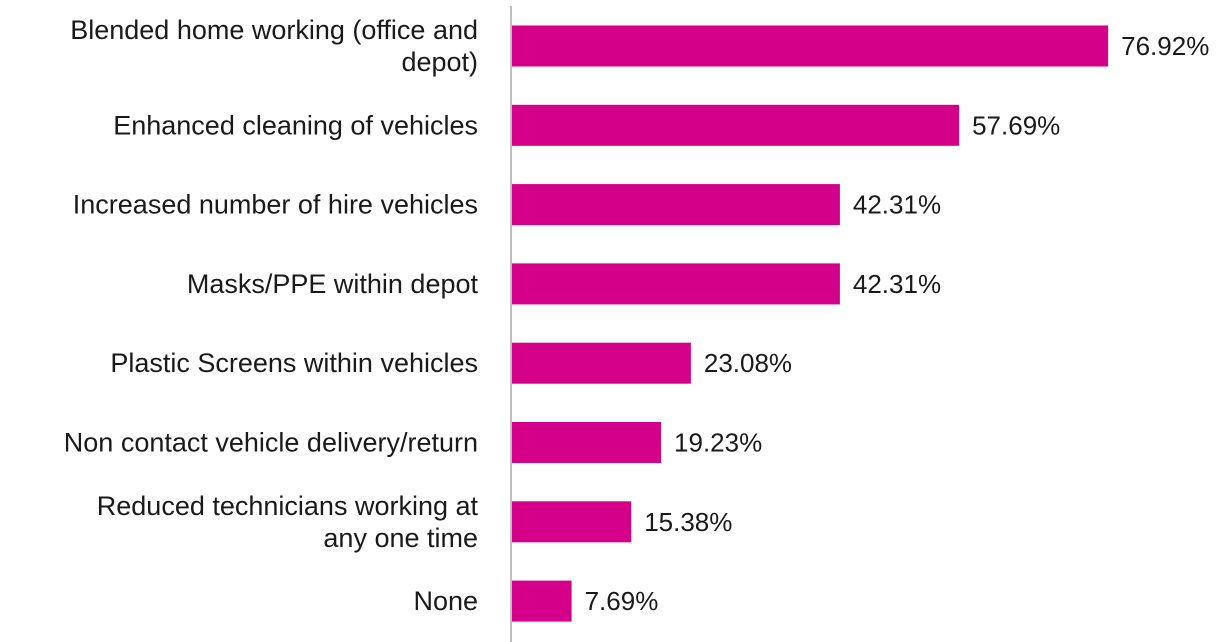 Image resolution: width=1227 pixels, height=642 pixels. Describe the element at coordinates (1016, 125) in the screenshot. I see `data-label-1: 57.69%` at that location.